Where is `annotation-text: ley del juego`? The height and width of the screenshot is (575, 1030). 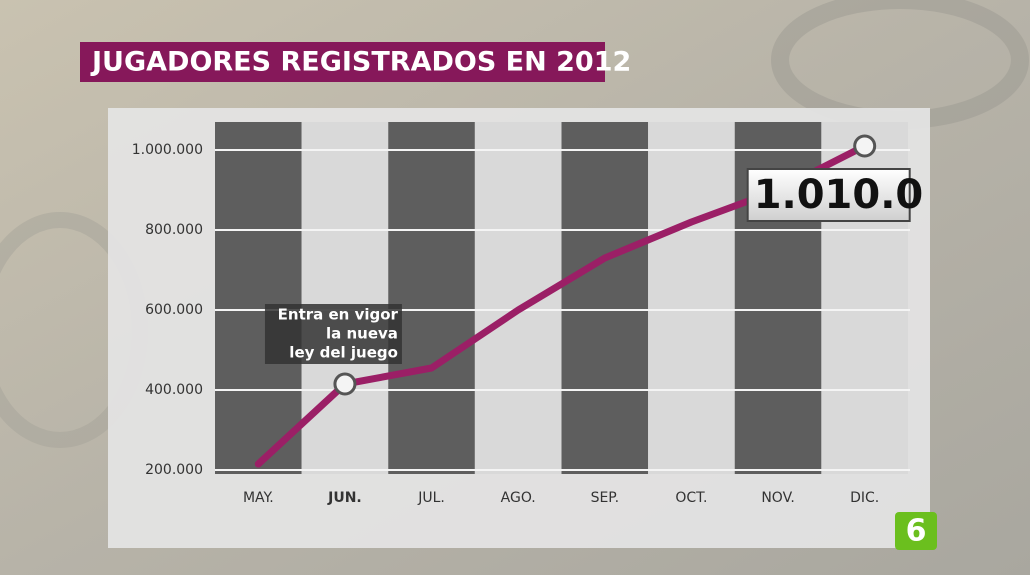
annotation-text: ley del juego is located at coordinates (343, 353).